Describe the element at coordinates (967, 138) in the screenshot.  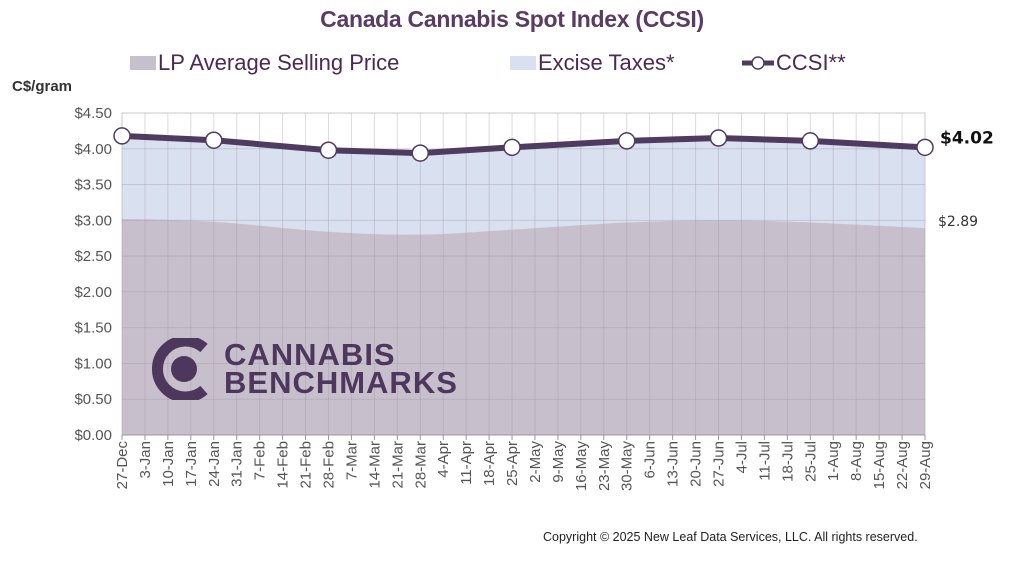
I see `ccsi-last-value-label: $4.02` at that location.